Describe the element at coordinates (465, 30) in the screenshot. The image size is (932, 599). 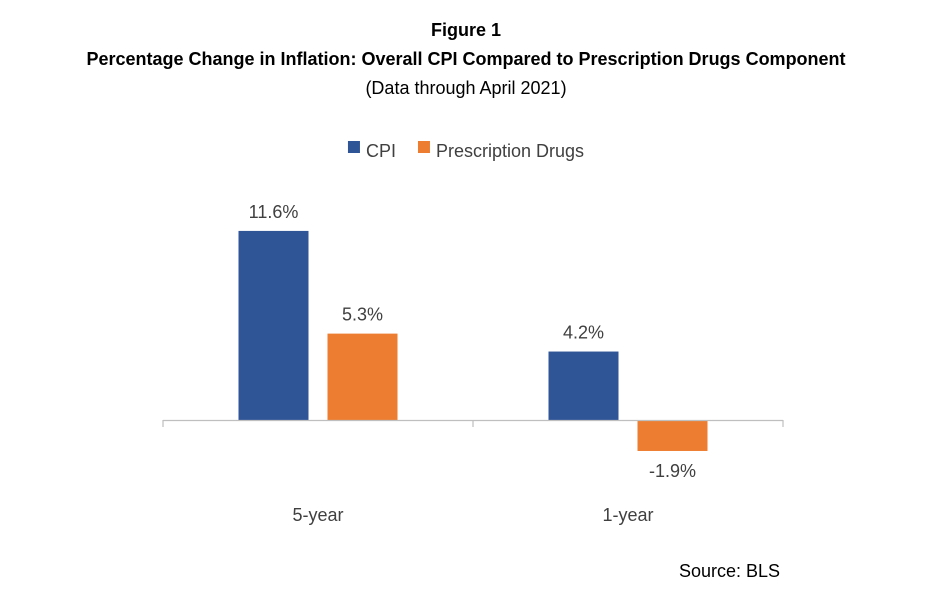
I see `figure-label: Figure 1` at that location.